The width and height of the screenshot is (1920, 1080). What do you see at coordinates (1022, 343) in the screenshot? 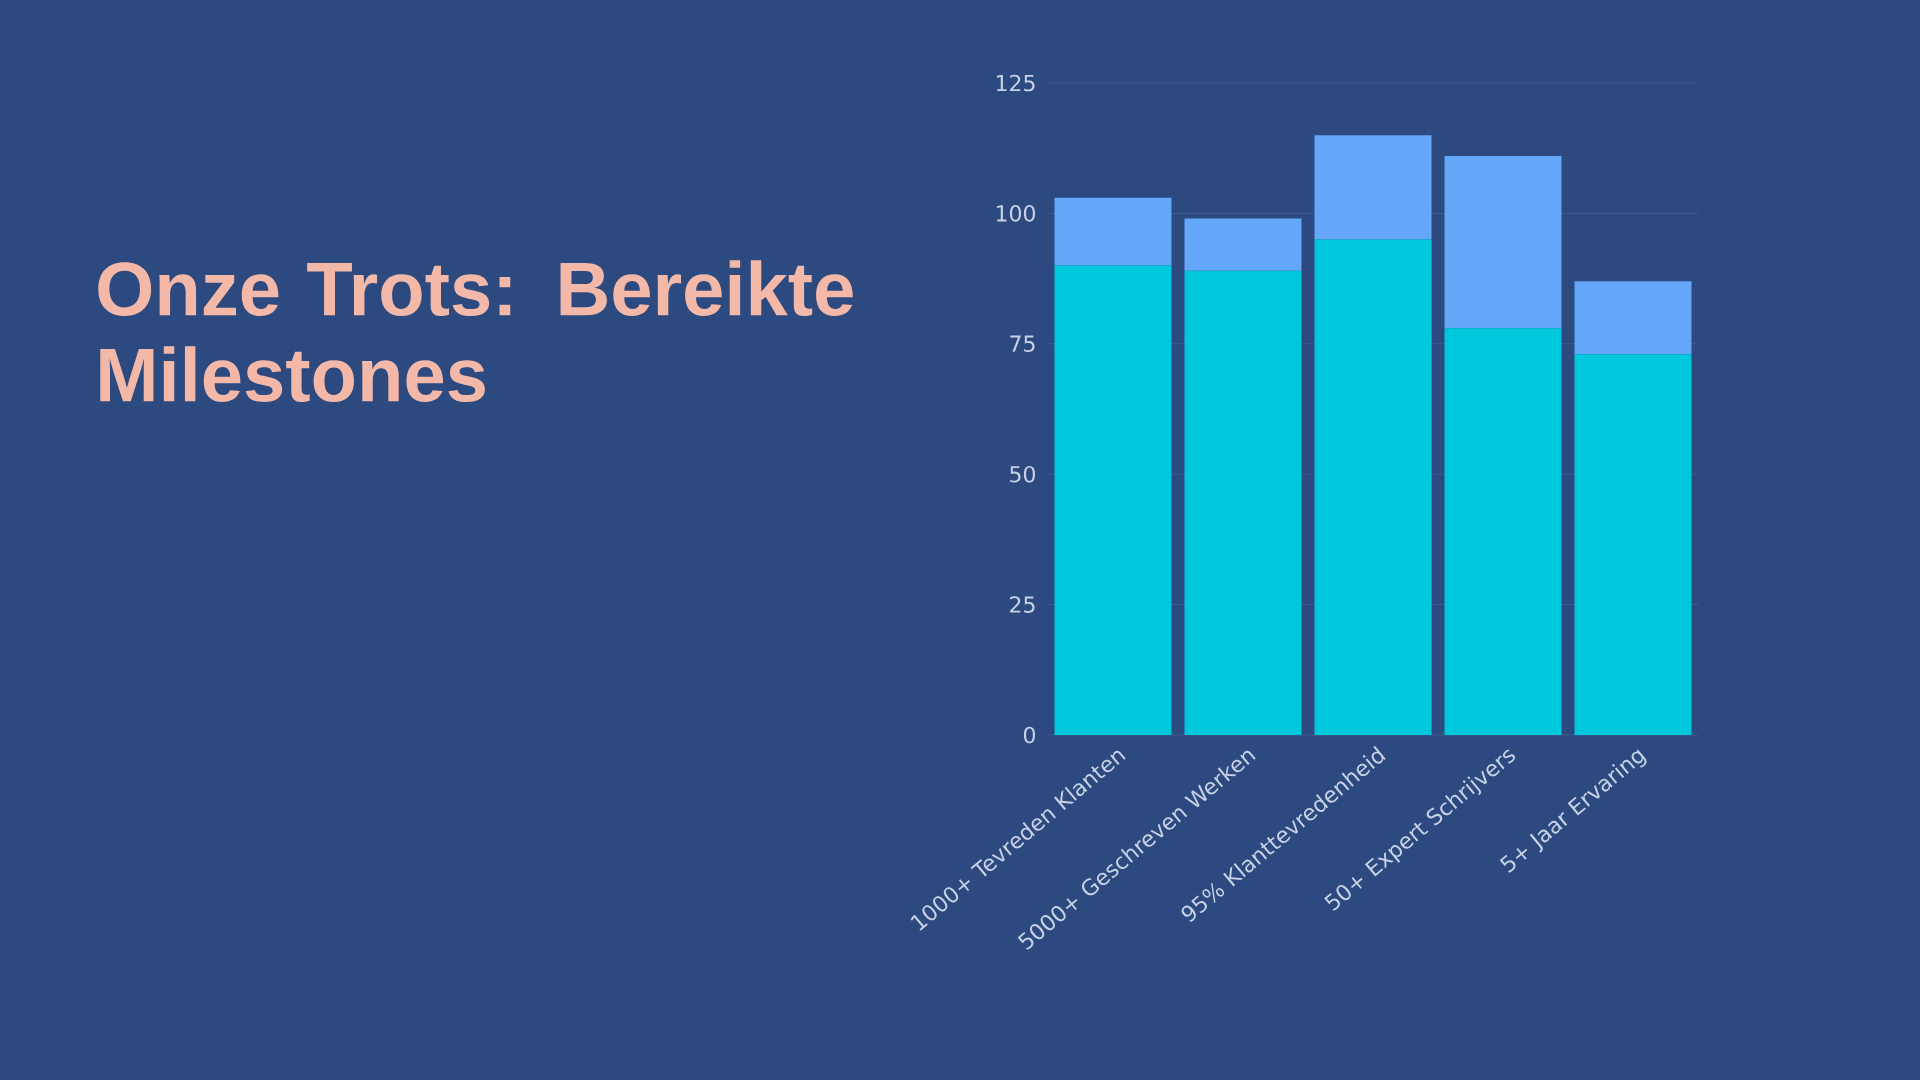
I see `y-tick-label: 75` at bounding box center [1022, 343].